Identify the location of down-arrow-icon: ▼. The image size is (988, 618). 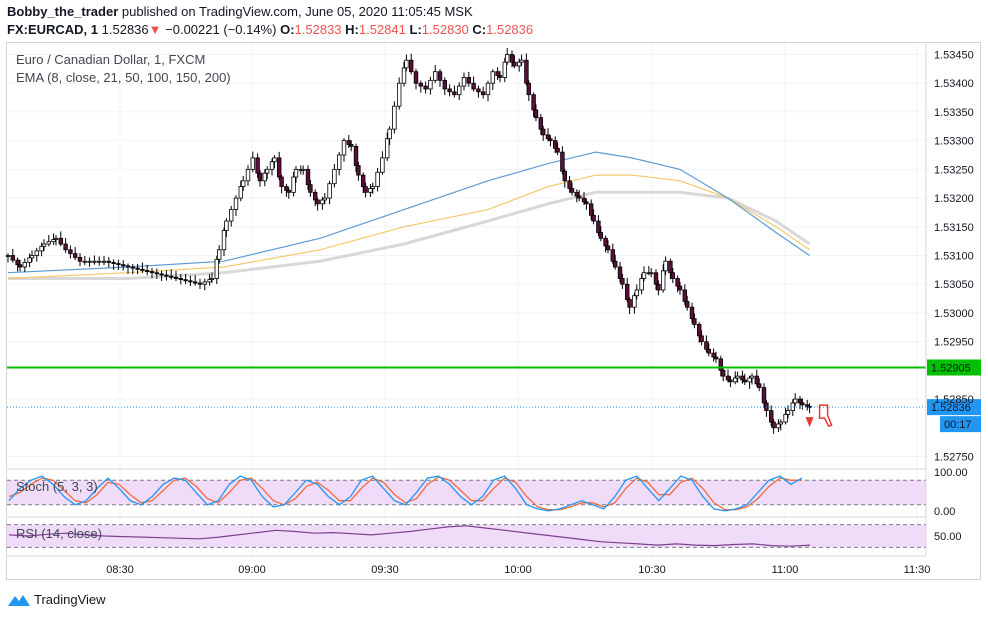
(155, 29).